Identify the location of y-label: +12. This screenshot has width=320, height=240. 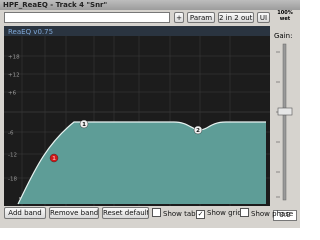
(14, 76).